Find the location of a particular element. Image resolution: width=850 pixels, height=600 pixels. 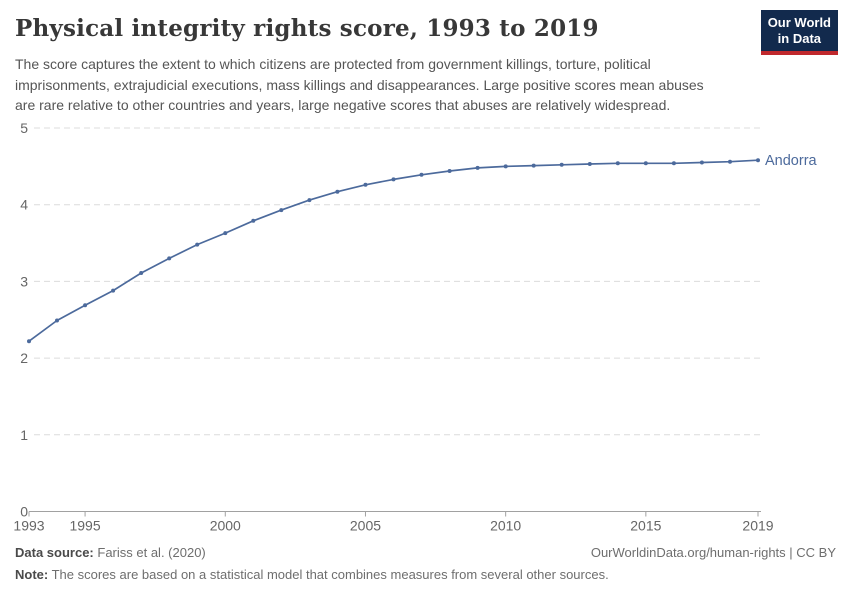

y-tick-label: 0 is located at coordinates (24, 512).